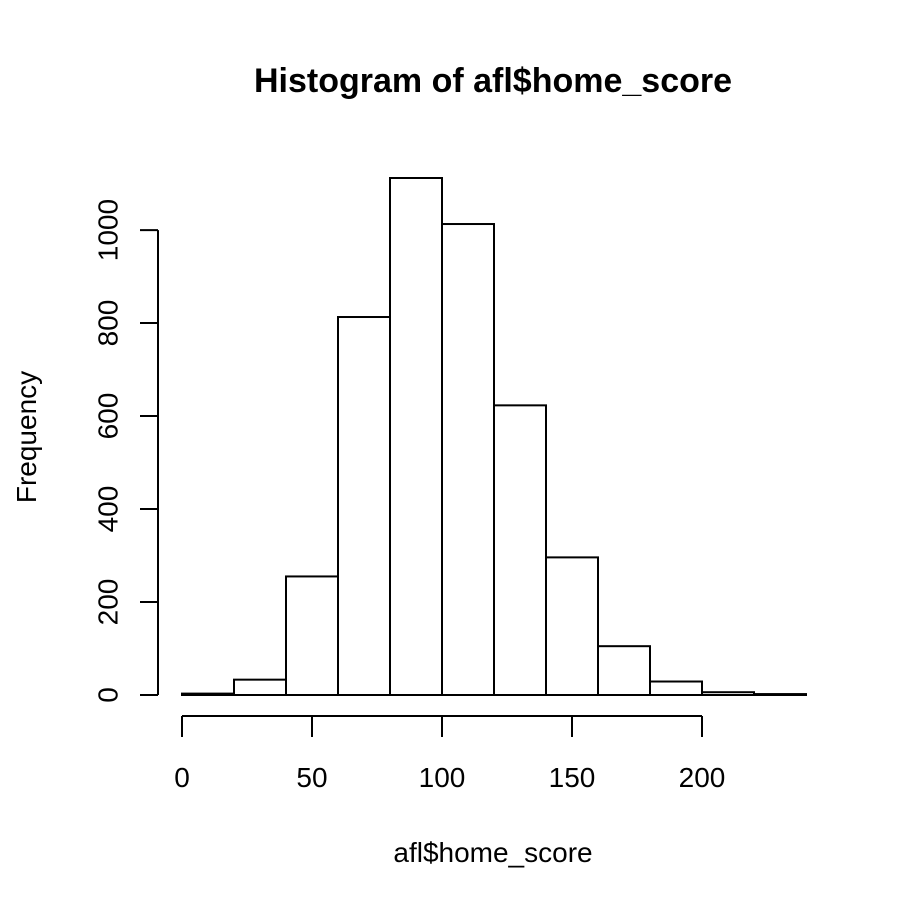  What do you see at coordinates (107, 602) in the screenshot?
I see `y-tick-label-200: 200` at bounding box center [107, 602].